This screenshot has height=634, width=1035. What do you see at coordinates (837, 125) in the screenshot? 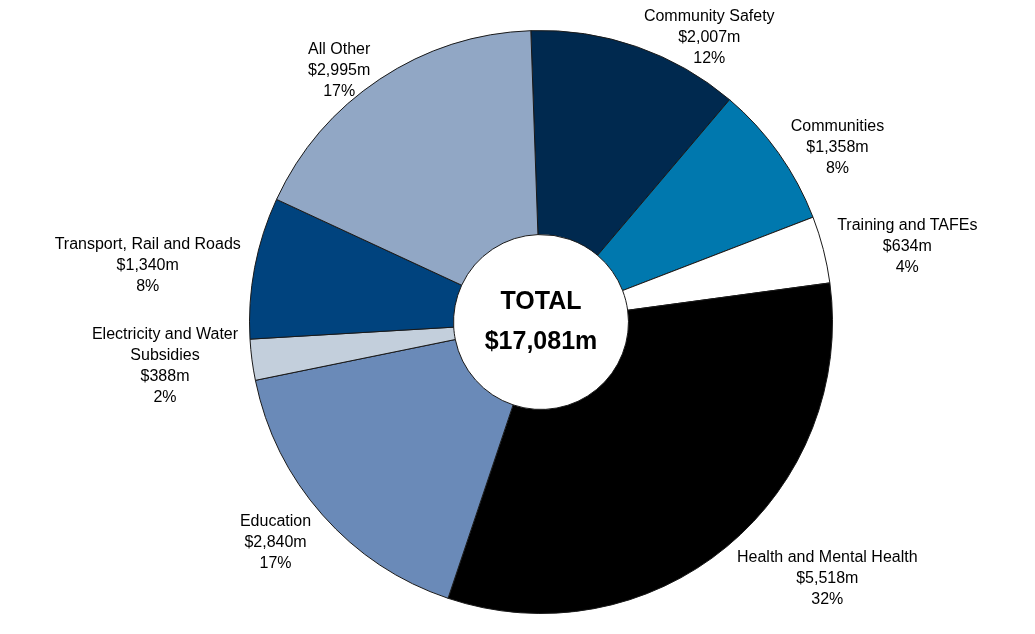
I see `slice-label: Communities` at bounding box center [837, 125].